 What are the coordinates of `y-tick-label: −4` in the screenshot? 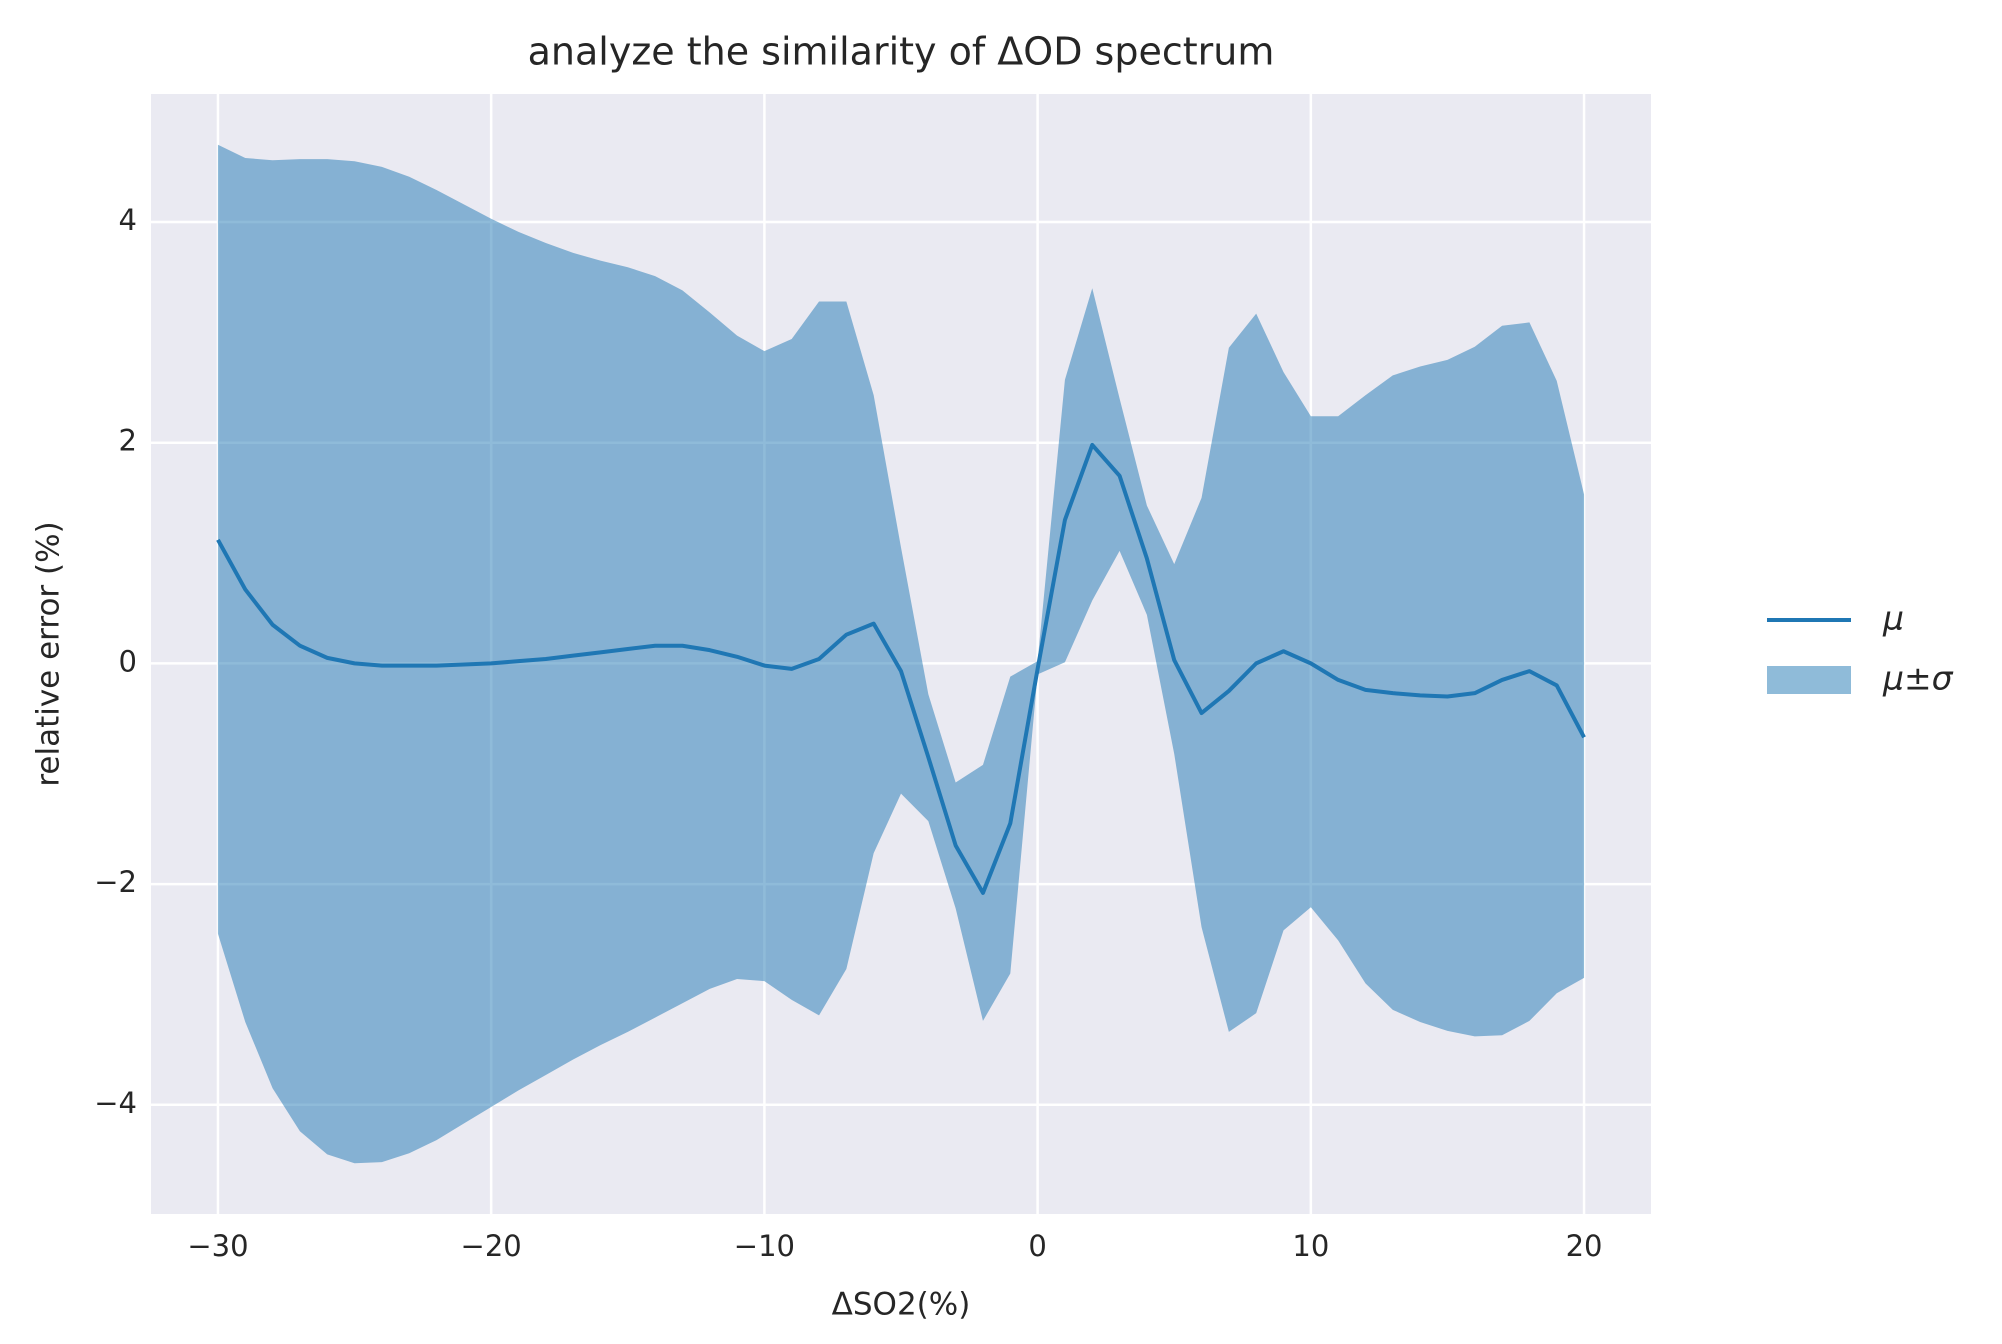 It's located at (115, 1103).